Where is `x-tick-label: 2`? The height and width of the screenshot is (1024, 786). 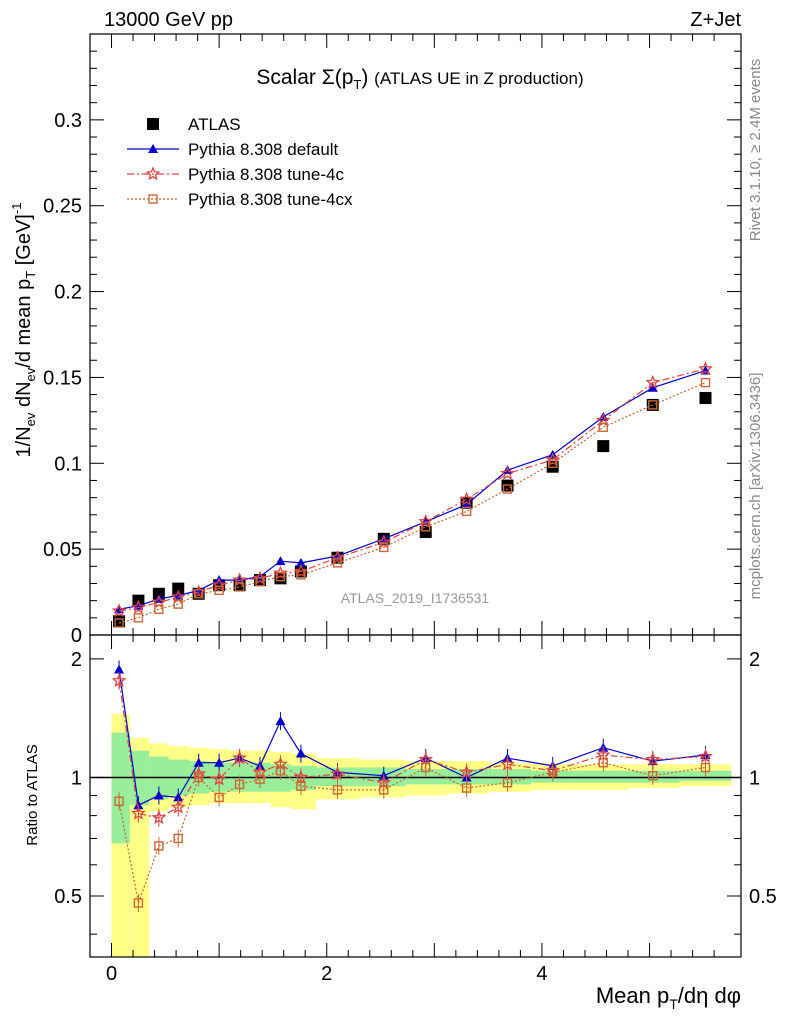
x-tick-label: 2 is located at coordinates (326, 974).